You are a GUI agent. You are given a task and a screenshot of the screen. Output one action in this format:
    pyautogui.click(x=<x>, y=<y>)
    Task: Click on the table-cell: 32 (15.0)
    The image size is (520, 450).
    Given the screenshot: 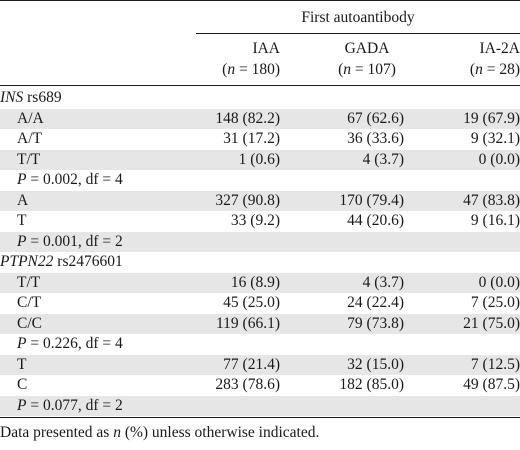 What is the action you would take?
    pyautogui.click(x=375, y=364)
    